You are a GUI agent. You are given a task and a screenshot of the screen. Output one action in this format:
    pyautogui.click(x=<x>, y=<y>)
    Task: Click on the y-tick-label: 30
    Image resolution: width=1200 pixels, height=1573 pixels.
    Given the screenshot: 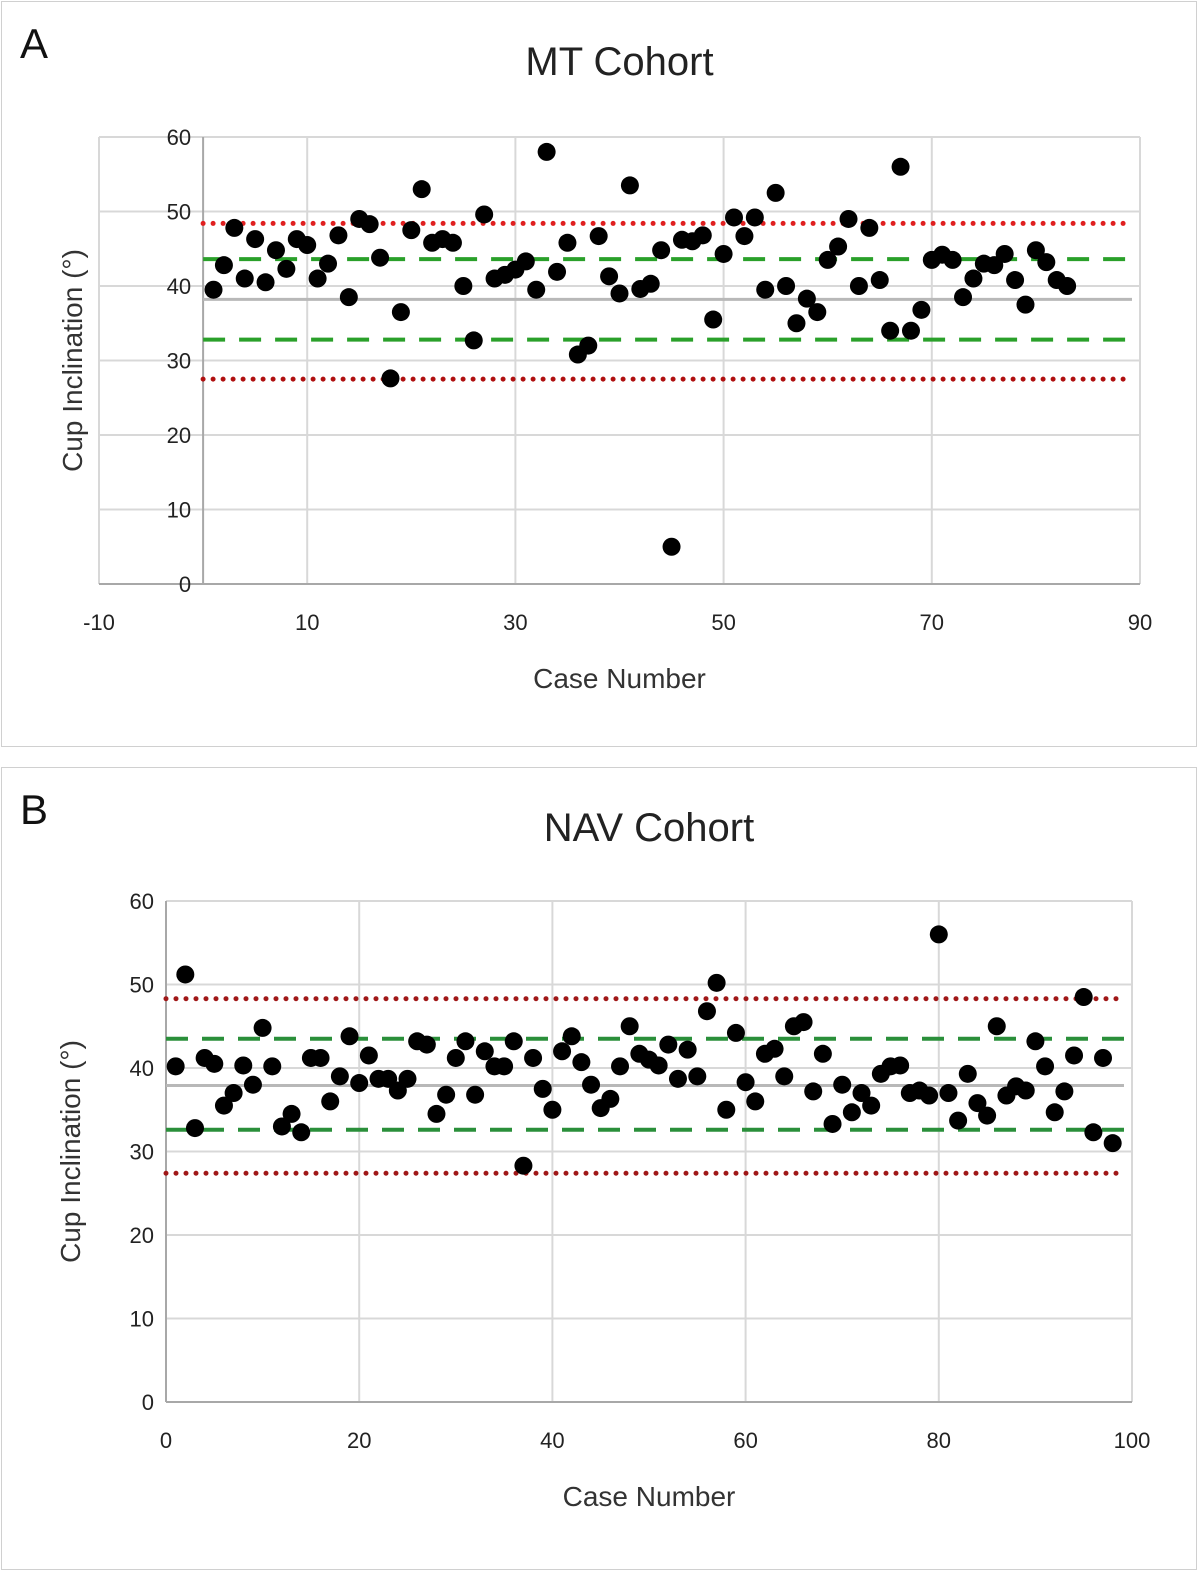 What is the action you would take?
    pyautogui.click(x=179, y=361)
    